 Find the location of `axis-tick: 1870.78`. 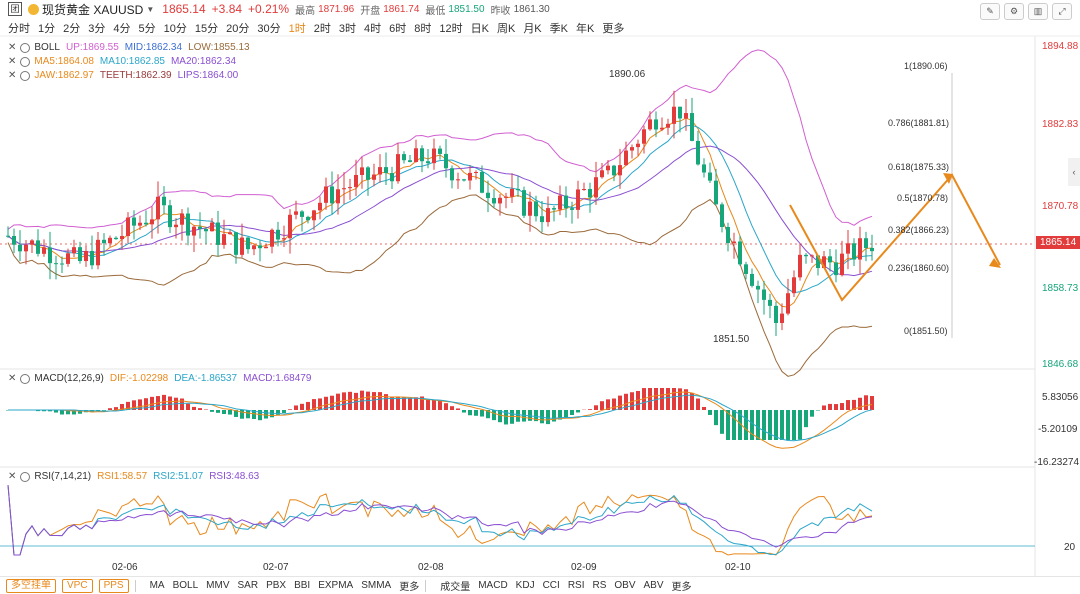

axis-tick: 1870.78 is located at coordinates (1060, 206).